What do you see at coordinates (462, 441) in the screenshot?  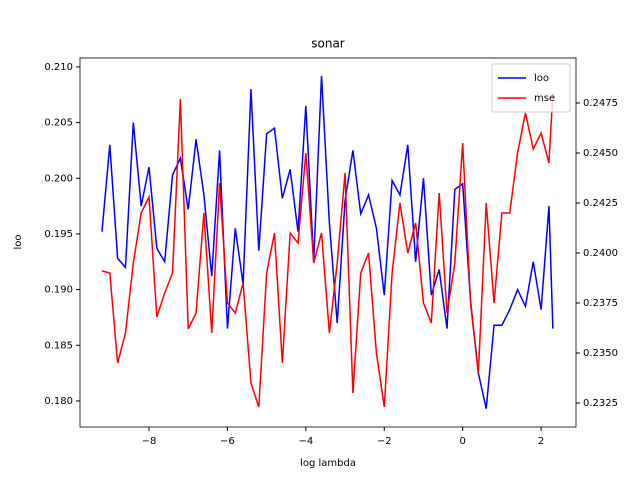 I see `x-tick-label: 0` at bounding box center [462, 441].